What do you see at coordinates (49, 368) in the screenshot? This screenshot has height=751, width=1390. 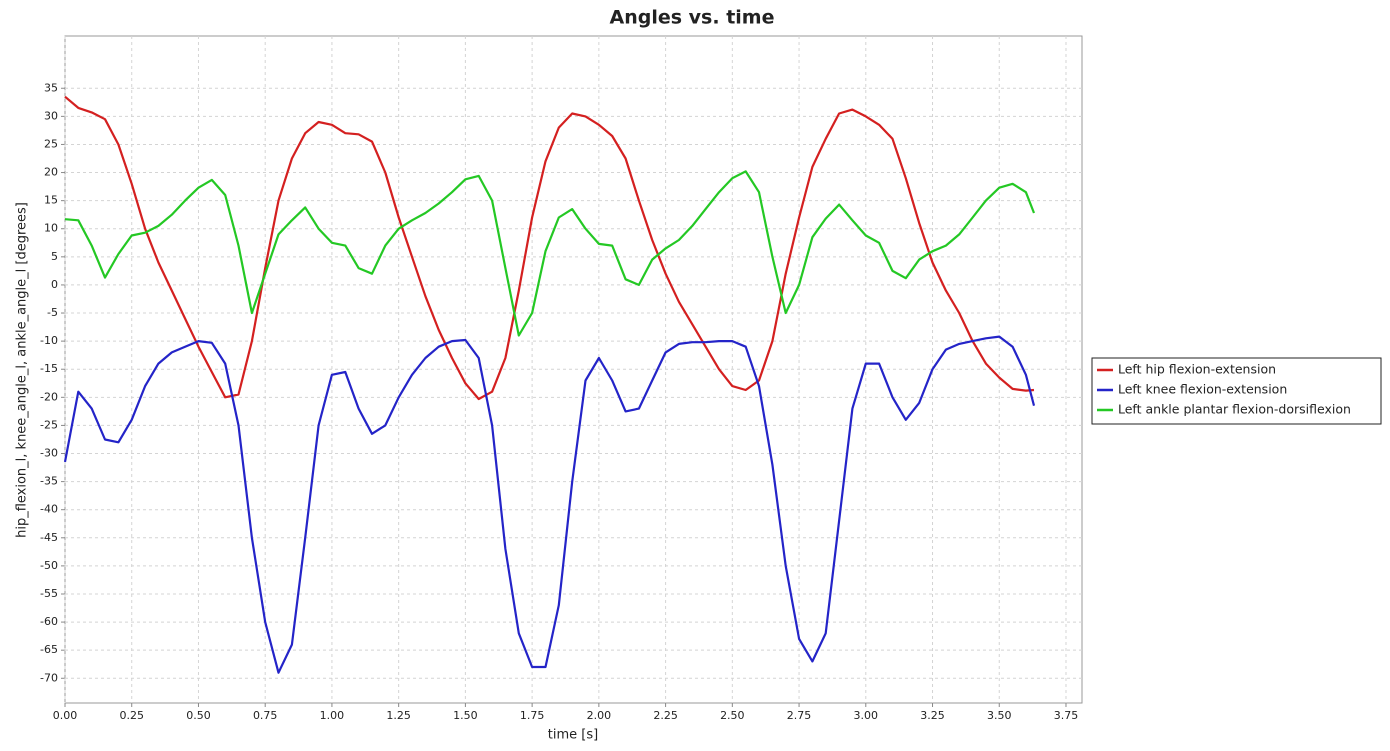 I see `y-tick-label: -15` at bounding box center [49, 368].